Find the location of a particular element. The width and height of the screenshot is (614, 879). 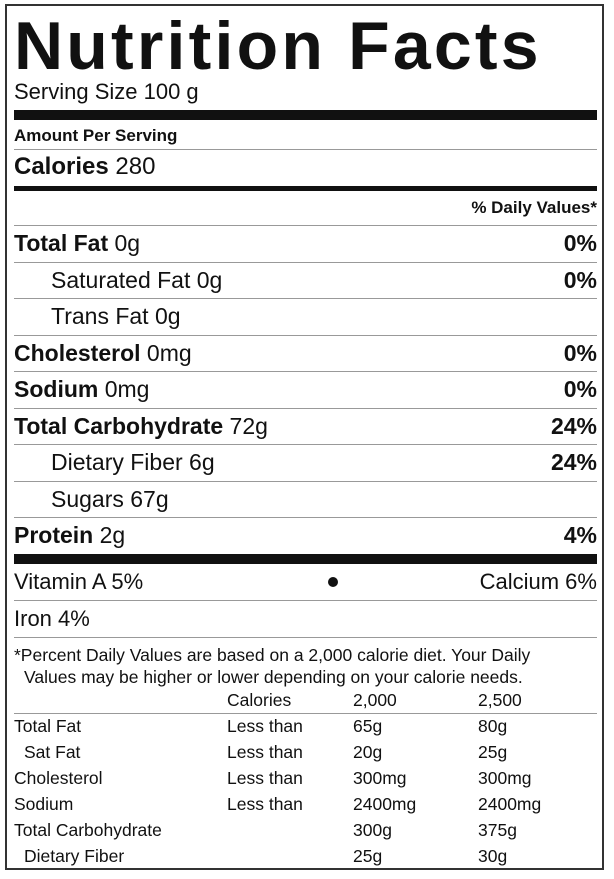

ref-cell: Cholesterol is located at coordinates (58, 778).